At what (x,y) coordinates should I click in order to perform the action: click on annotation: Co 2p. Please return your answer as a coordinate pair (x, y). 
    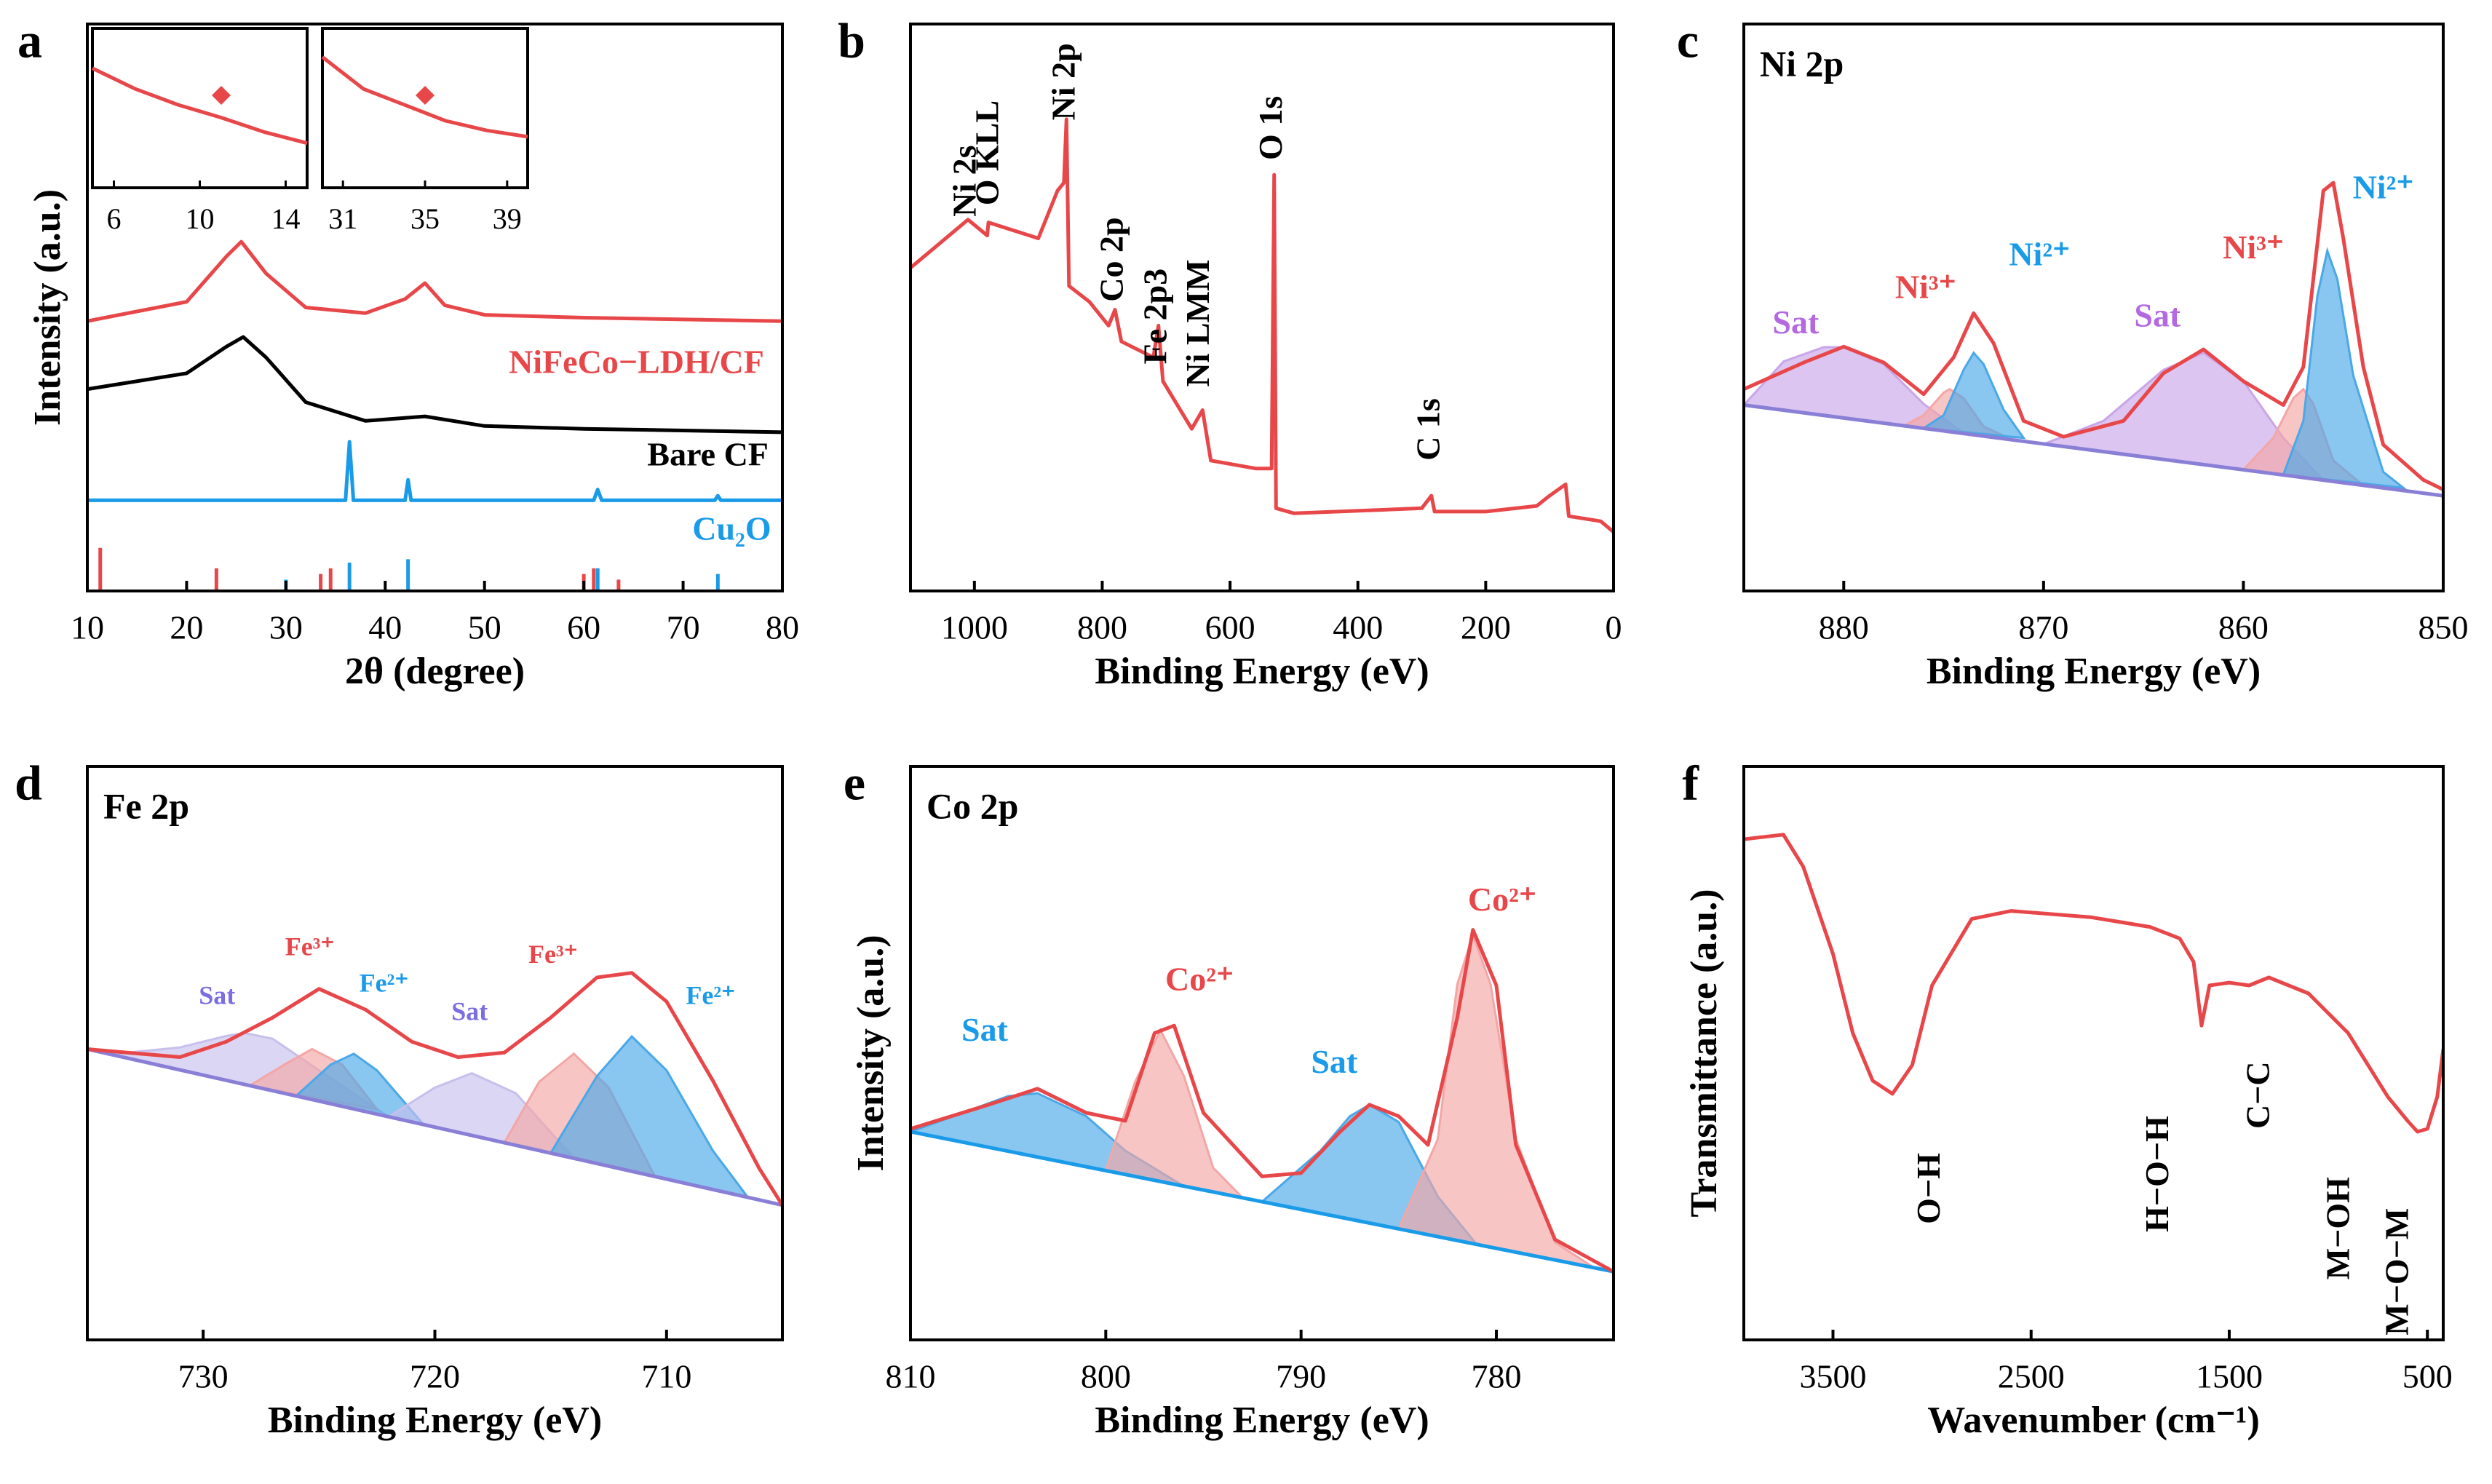
    Looking at the image, I should click on (1111, 259).